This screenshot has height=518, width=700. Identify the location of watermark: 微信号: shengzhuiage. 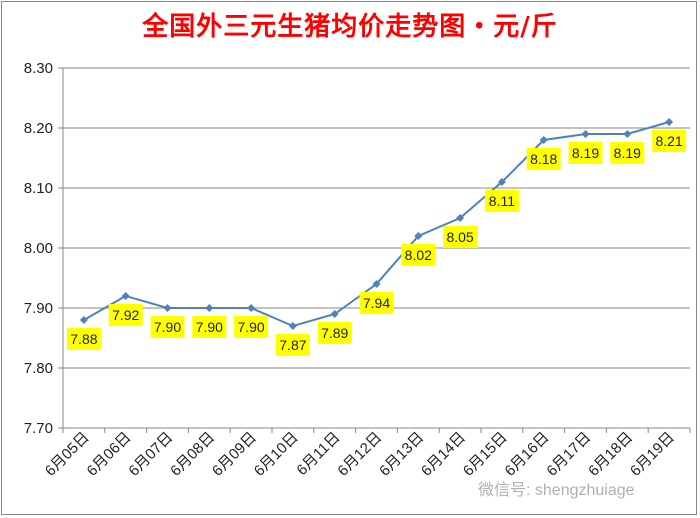
(556, 490).